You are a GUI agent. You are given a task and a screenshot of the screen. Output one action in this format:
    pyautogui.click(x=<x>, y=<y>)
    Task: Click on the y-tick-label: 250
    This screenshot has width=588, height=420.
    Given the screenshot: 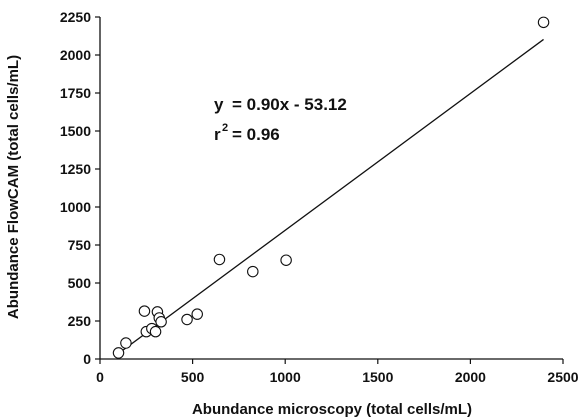 What is the action you would take?
    pyautogui.click(x=80, y=321)
    